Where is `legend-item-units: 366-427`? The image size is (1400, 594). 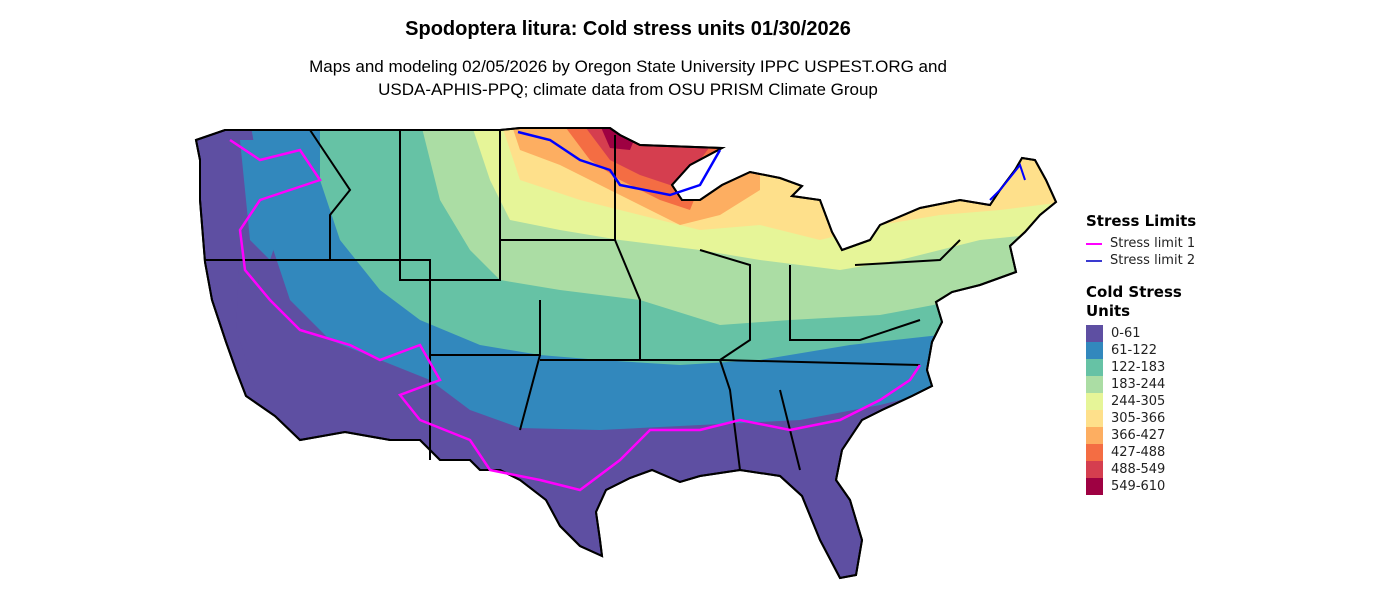 legend-item-units: 366-427 is located at coordinates (1146, 435).